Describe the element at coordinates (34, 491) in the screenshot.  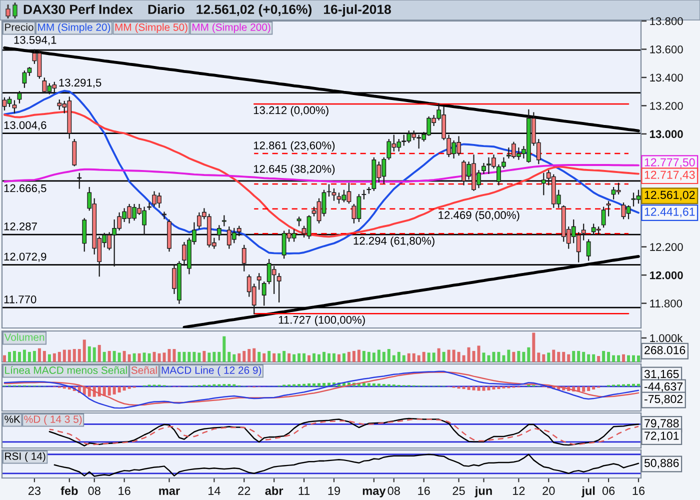
I see `x-tick-label: 23` at that location.